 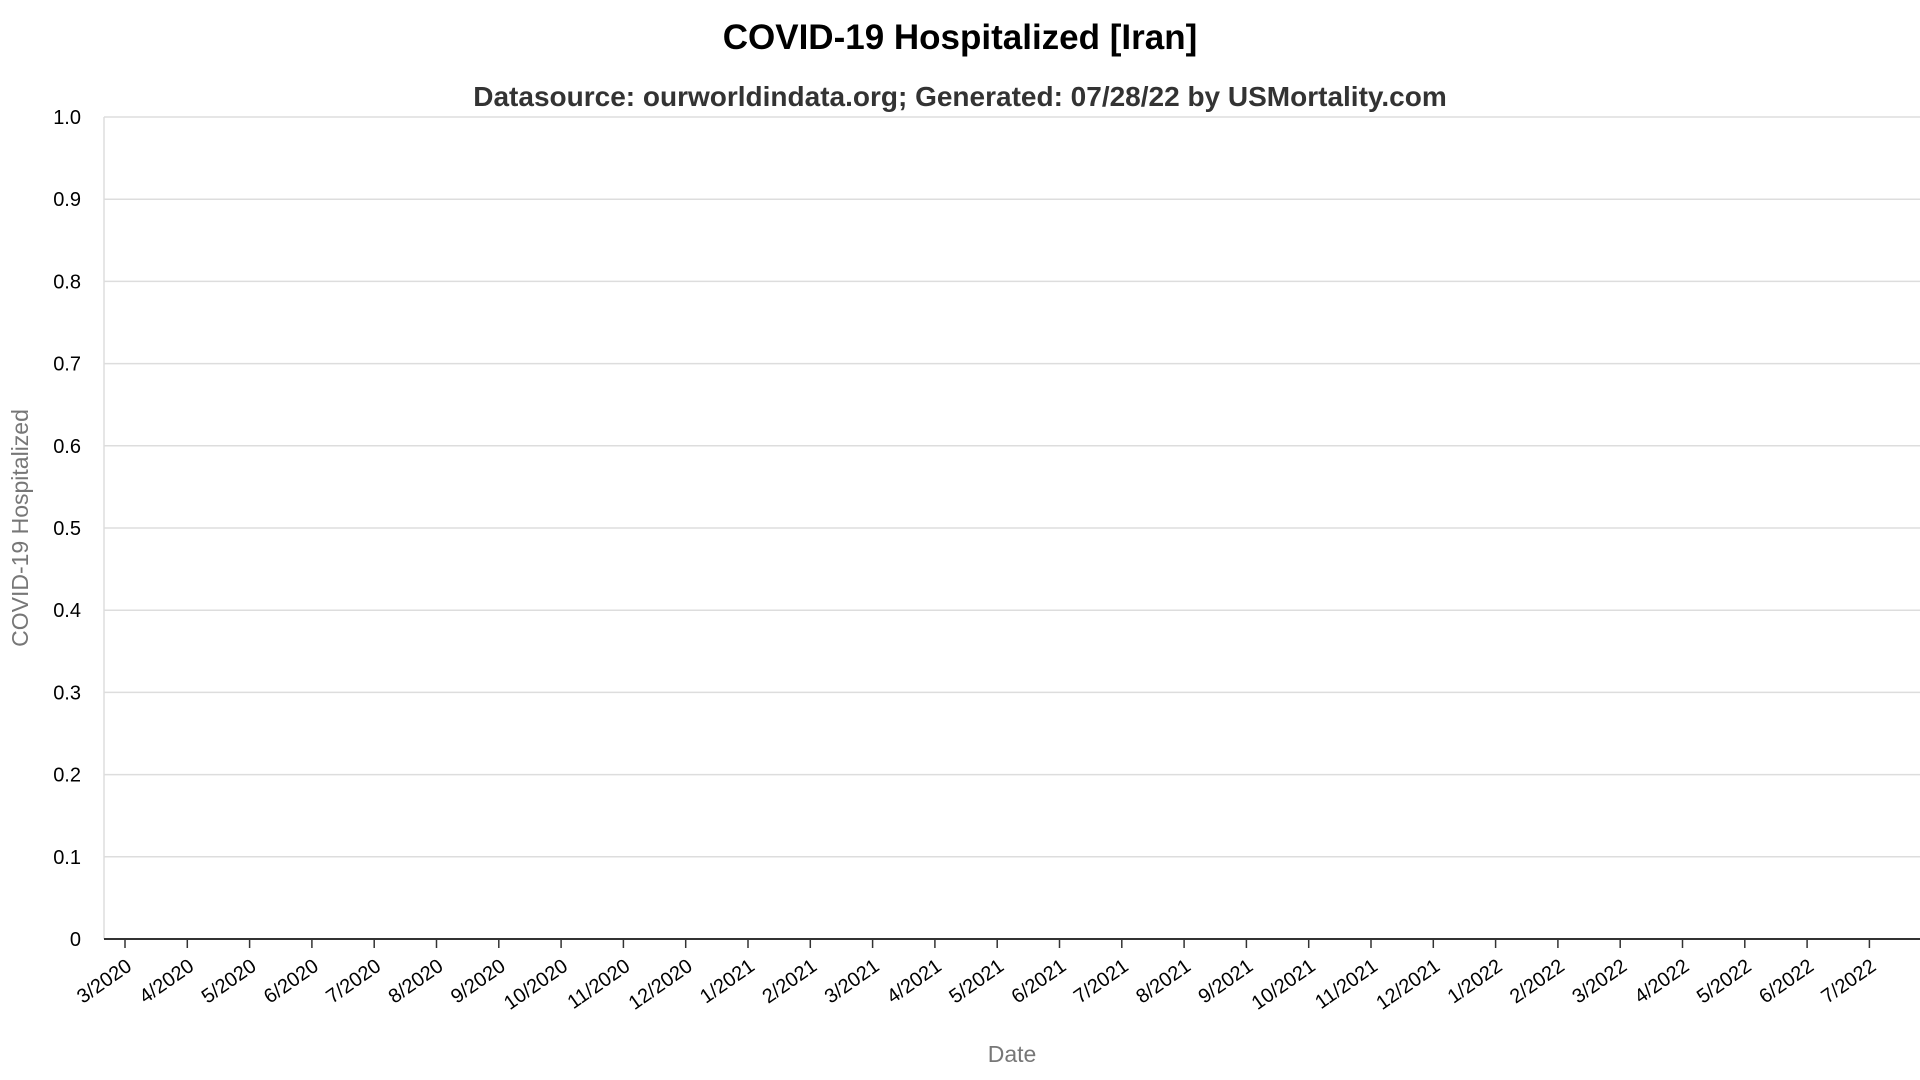 What do you see at coordinates (852, 981) in the screenshot?
I see `x-tick-label: 3/2021` at bounding box center [852, 981].